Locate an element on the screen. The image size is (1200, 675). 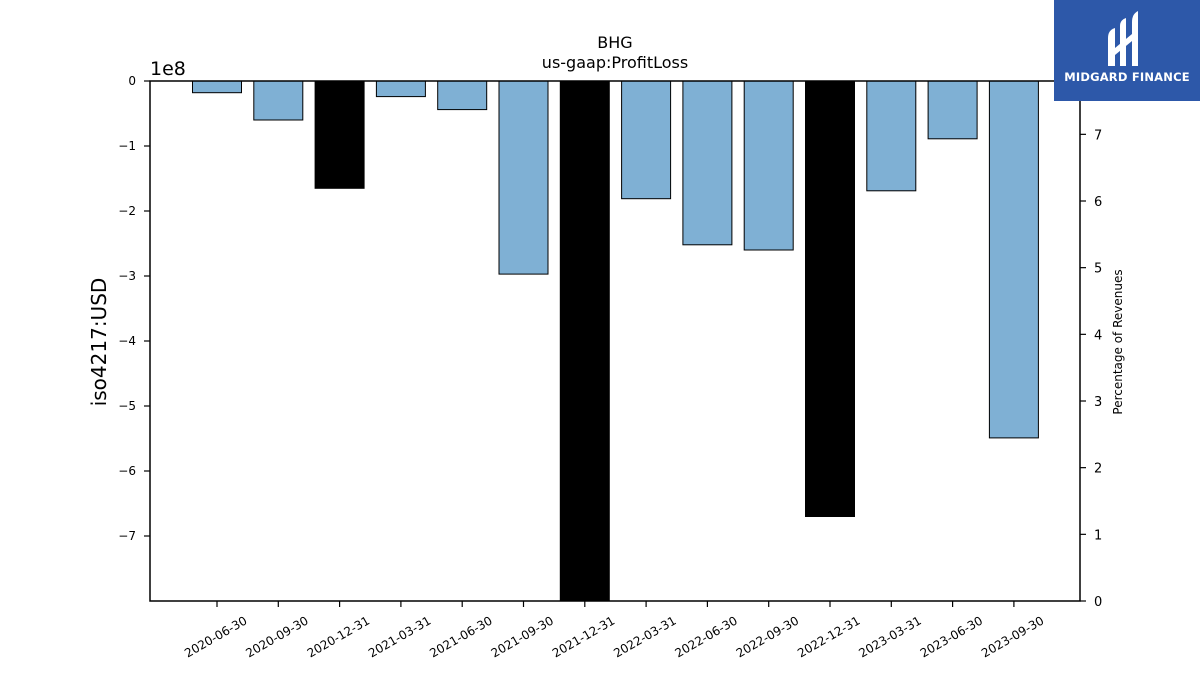
x-tick-label-2023-03-31: 2023-03-31 is located at coordinates (889, 636).